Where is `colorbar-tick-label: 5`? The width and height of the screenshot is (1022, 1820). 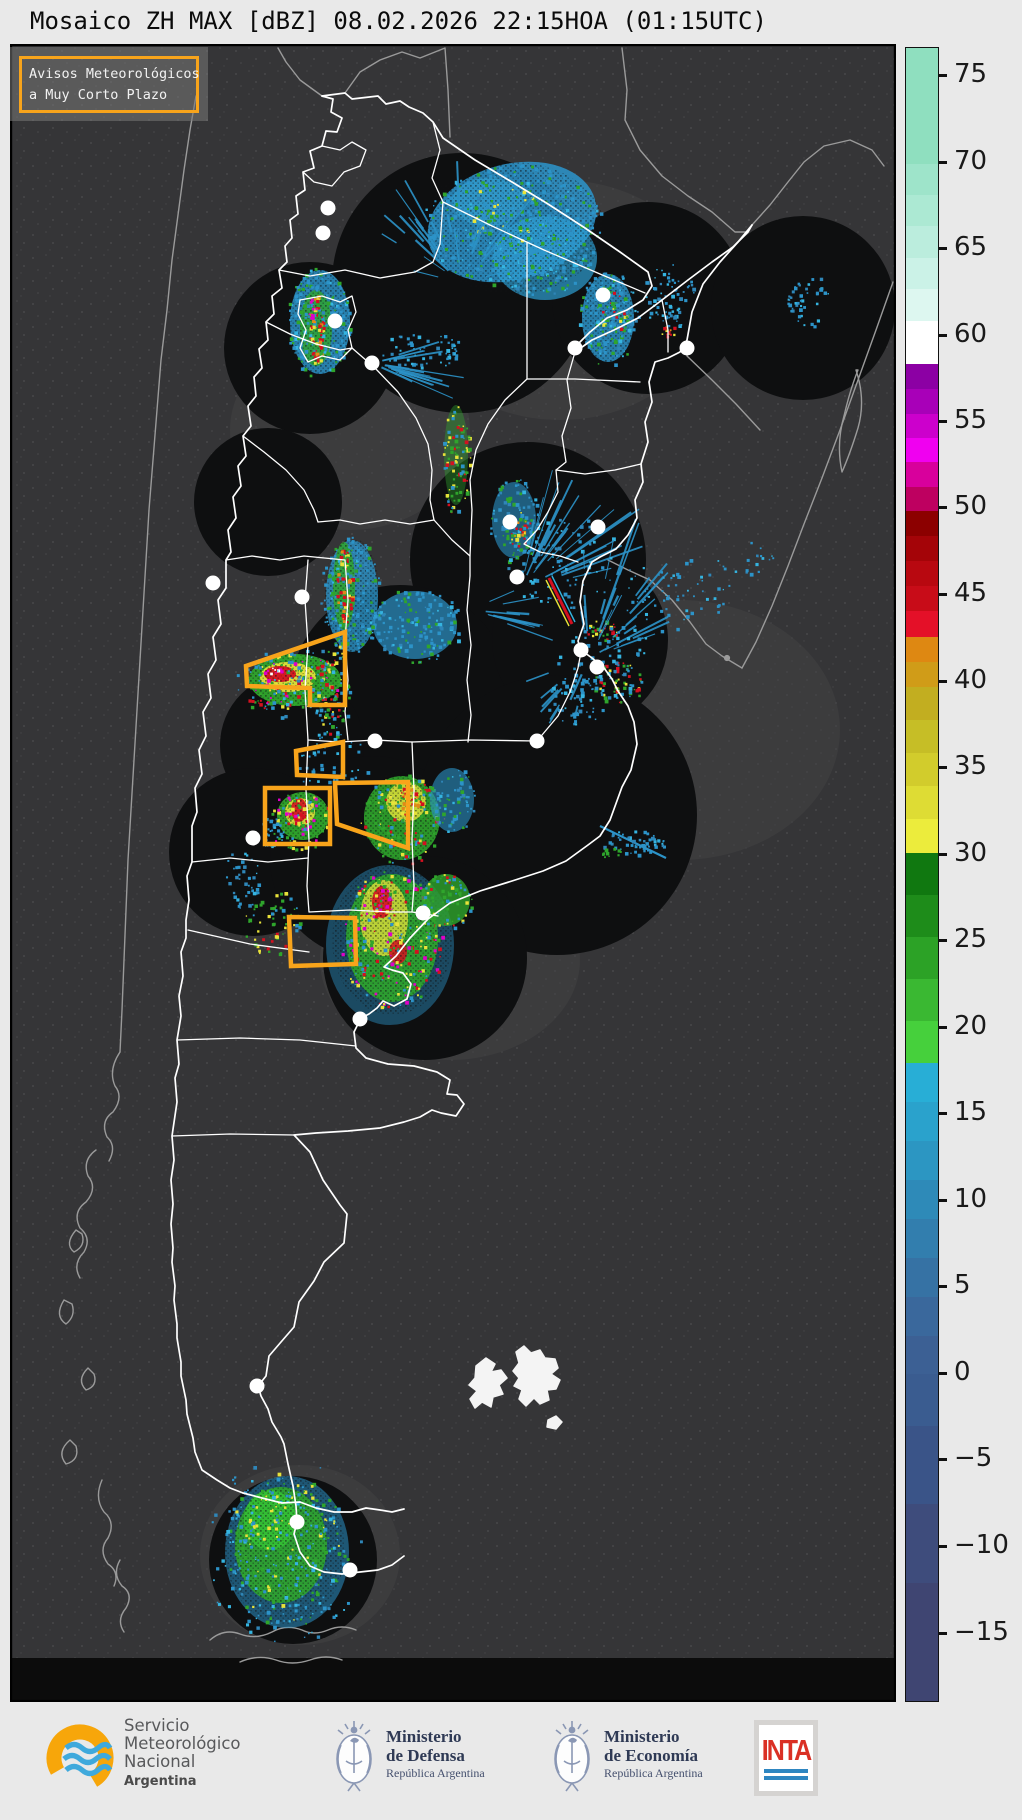 colorbar-tick-label: 5 is located at coordinates (962, 1285).